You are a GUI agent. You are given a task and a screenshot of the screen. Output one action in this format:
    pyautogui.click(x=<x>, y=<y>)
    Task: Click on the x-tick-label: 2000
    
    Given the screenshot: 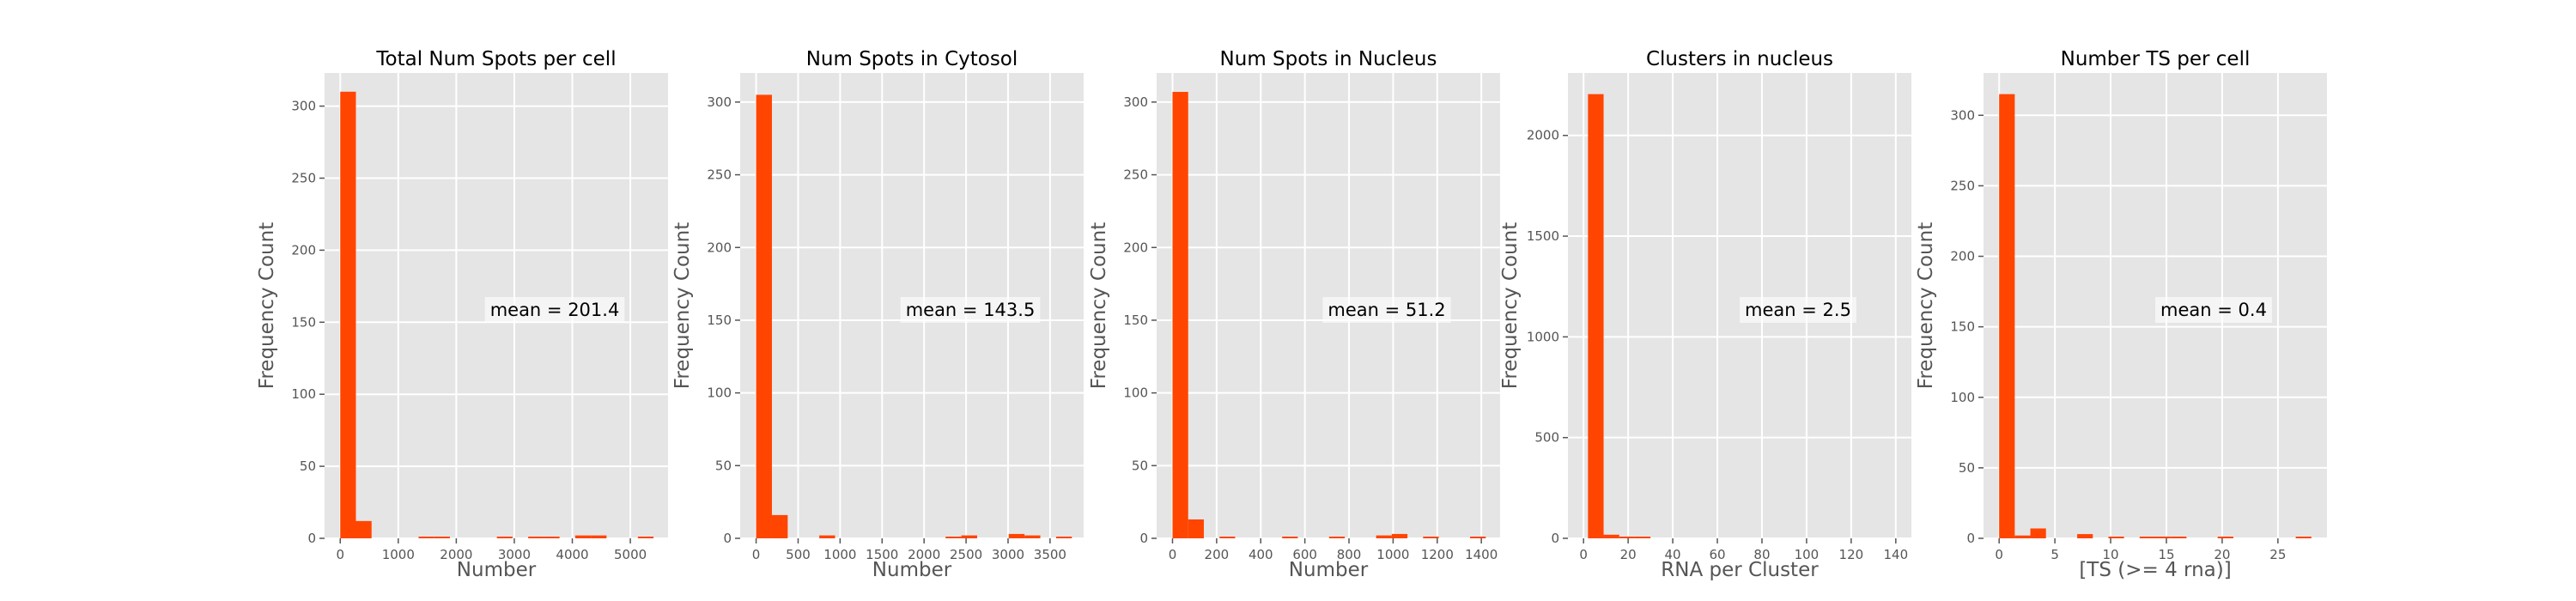 What is the action you would take?
    pyautogui.click(x=456, y=554)
    